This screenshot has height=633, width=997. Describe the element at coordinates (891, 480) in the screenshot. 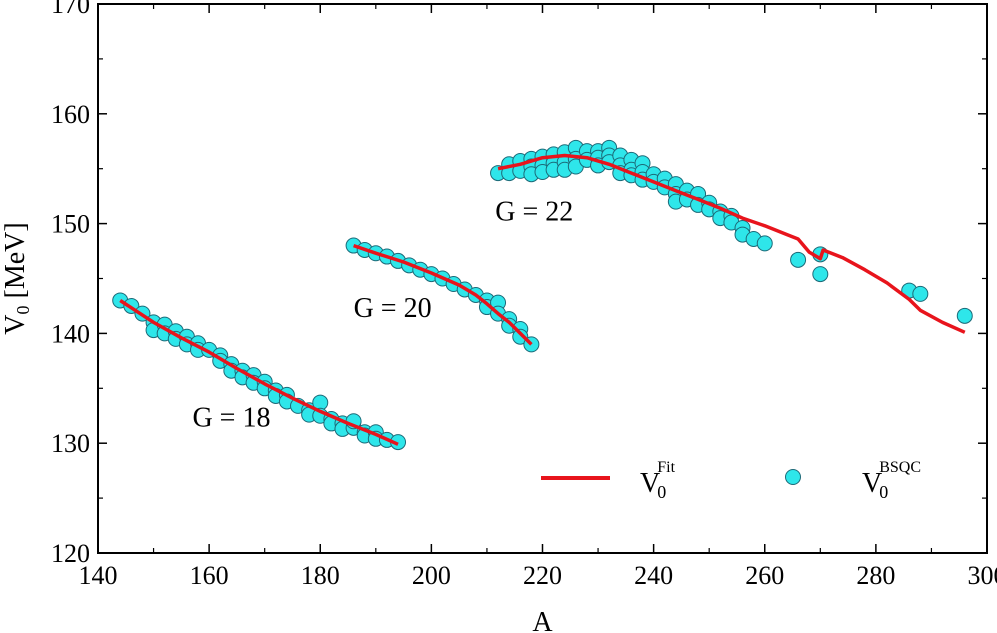

I see `legend-bsqc-label: V0 BSQC` at that location.